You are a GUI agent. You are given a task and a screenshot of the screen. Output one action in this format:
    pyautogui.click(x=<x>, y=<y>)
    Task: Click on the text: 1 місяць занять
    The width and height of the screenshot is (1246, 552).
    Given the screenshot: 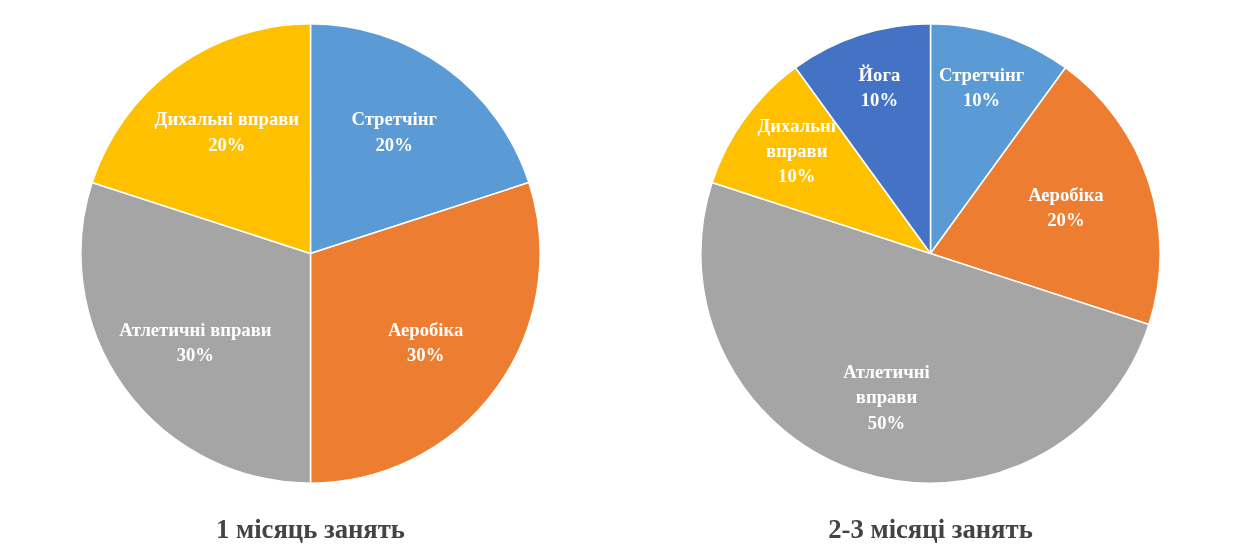 What is the action you would take?
    pyautogui.click(x=310, y=528)
    